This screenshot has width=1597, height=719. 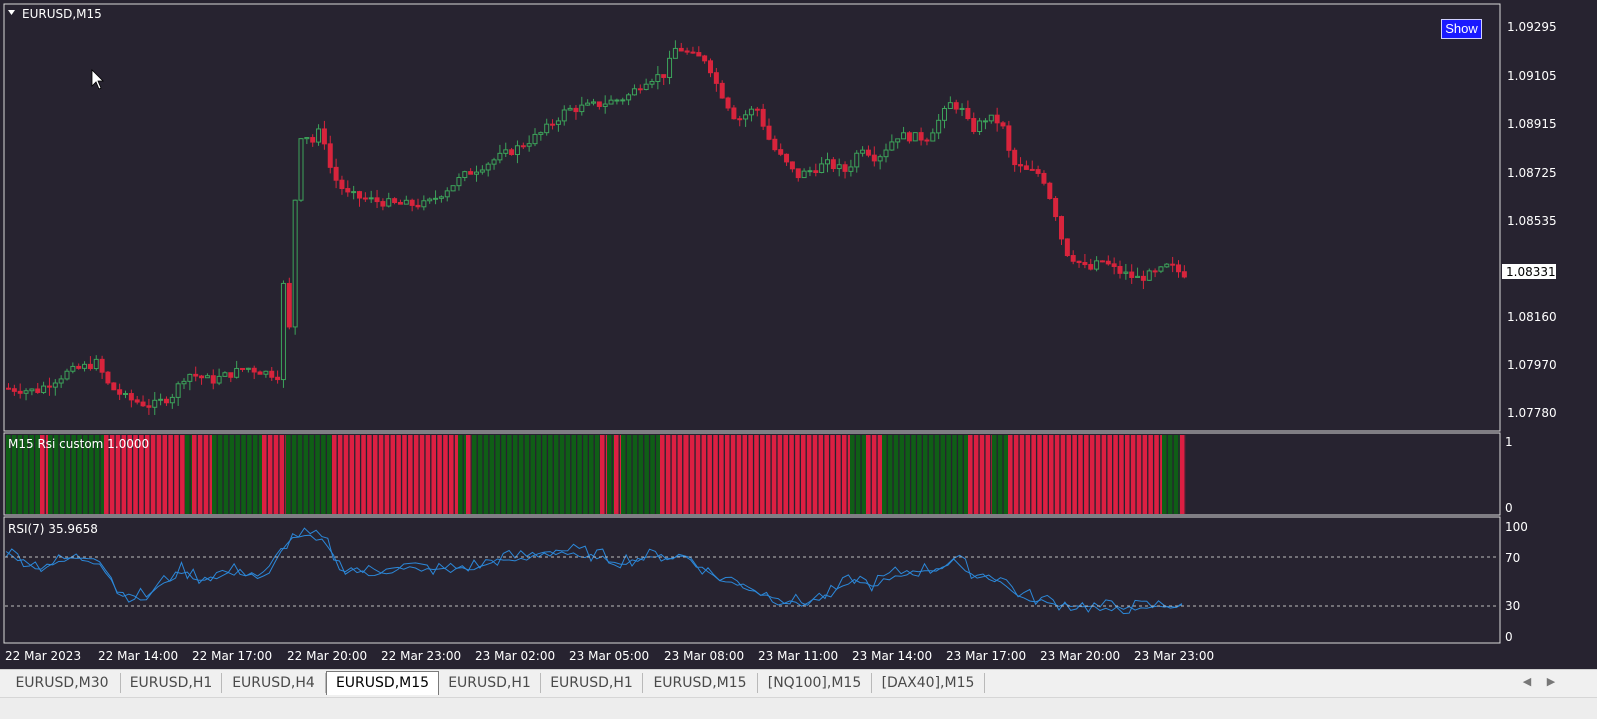 What do you see at coordinates (171, 683) in the screenshot?
I see `tab-eurusd-h1: EURUSD,H1` at bounding box center [171, 683].